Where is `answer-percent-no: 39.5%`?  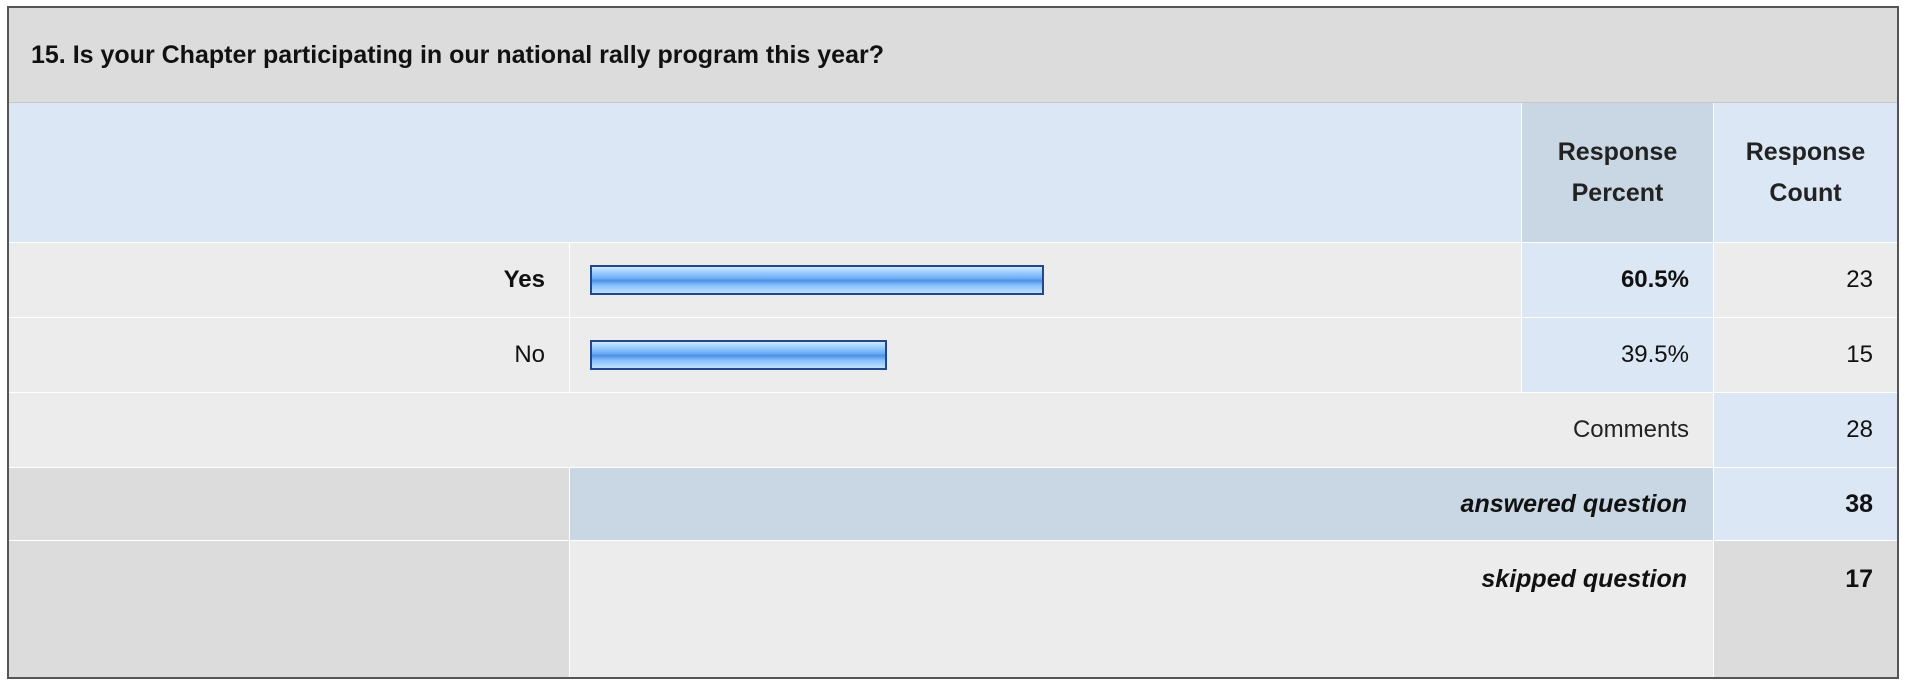
answer-percent-no: 39.5% is located at coordinates (1617, 355).